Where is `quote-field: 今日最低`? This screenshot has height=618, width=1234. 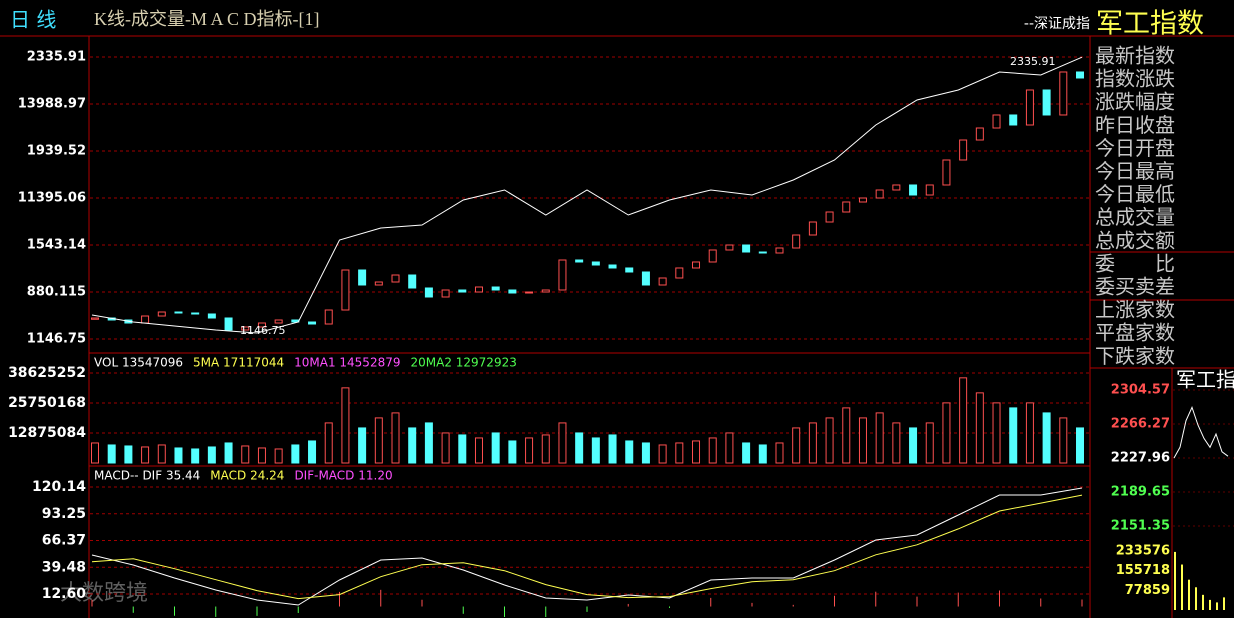 quote-field: 今日最低 is located at coordinates (1135, 194).